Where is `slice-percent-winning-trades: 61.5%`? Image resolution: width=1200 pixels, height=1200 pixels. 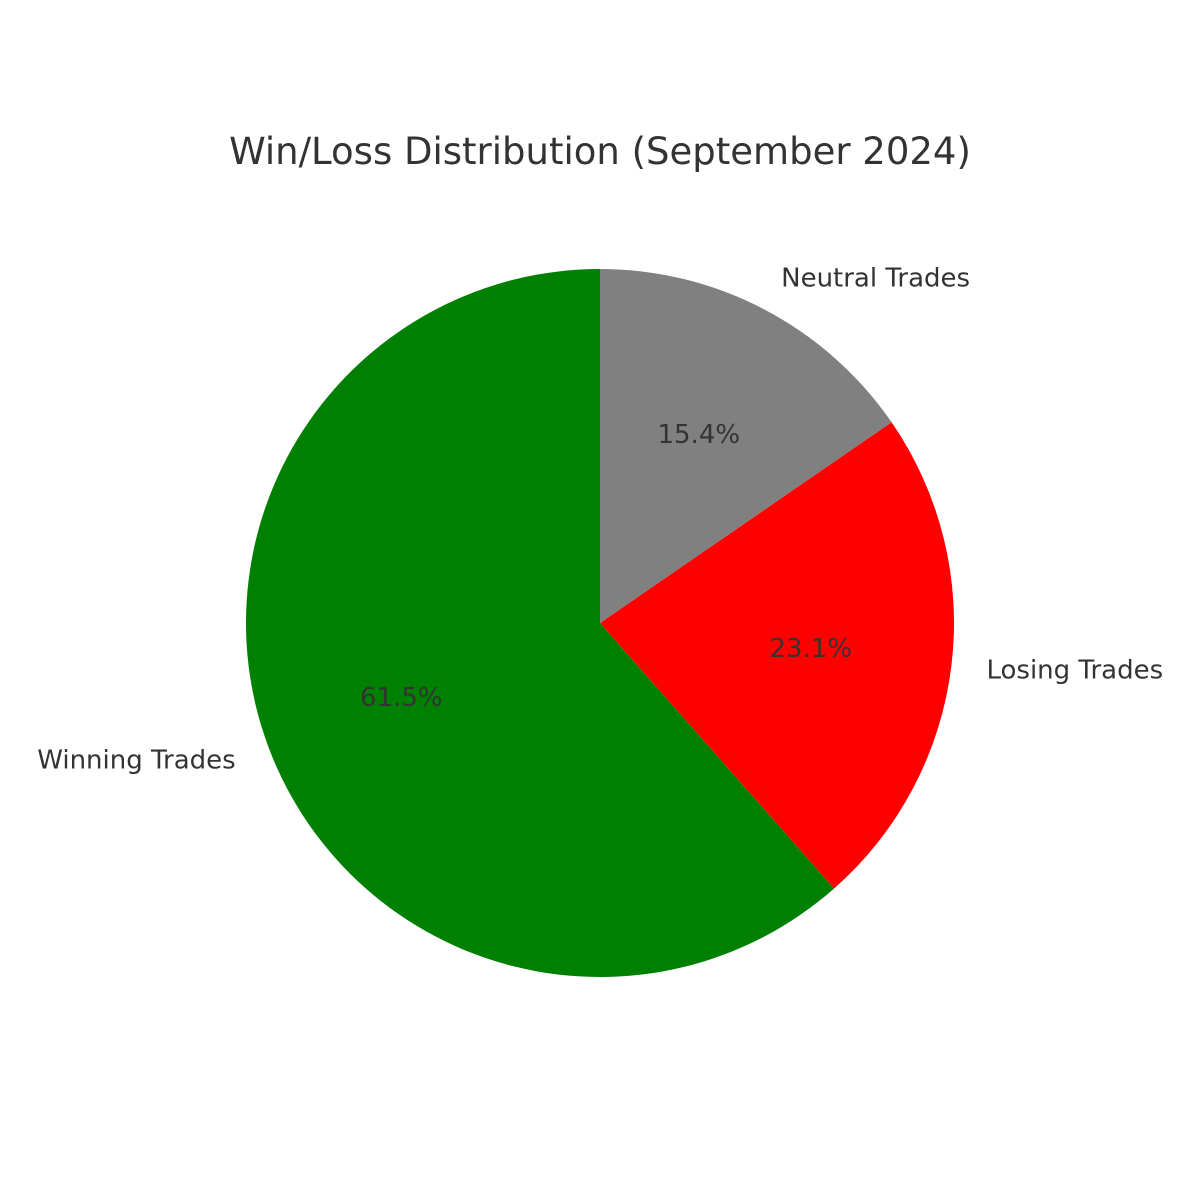 slice-percent-winning-trades: 61.5% is located at coordinates (401, 698).